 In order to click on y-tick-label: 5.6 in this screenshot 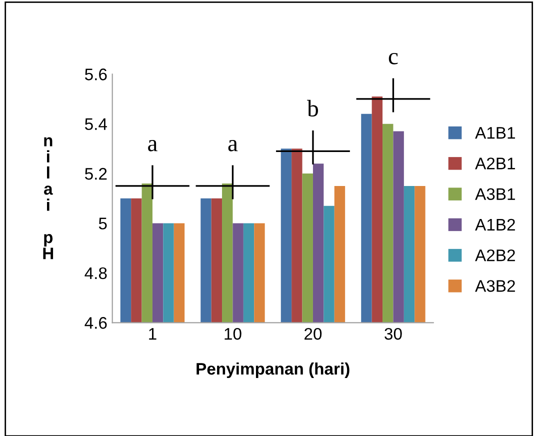, I will do `click(95, 74)`.